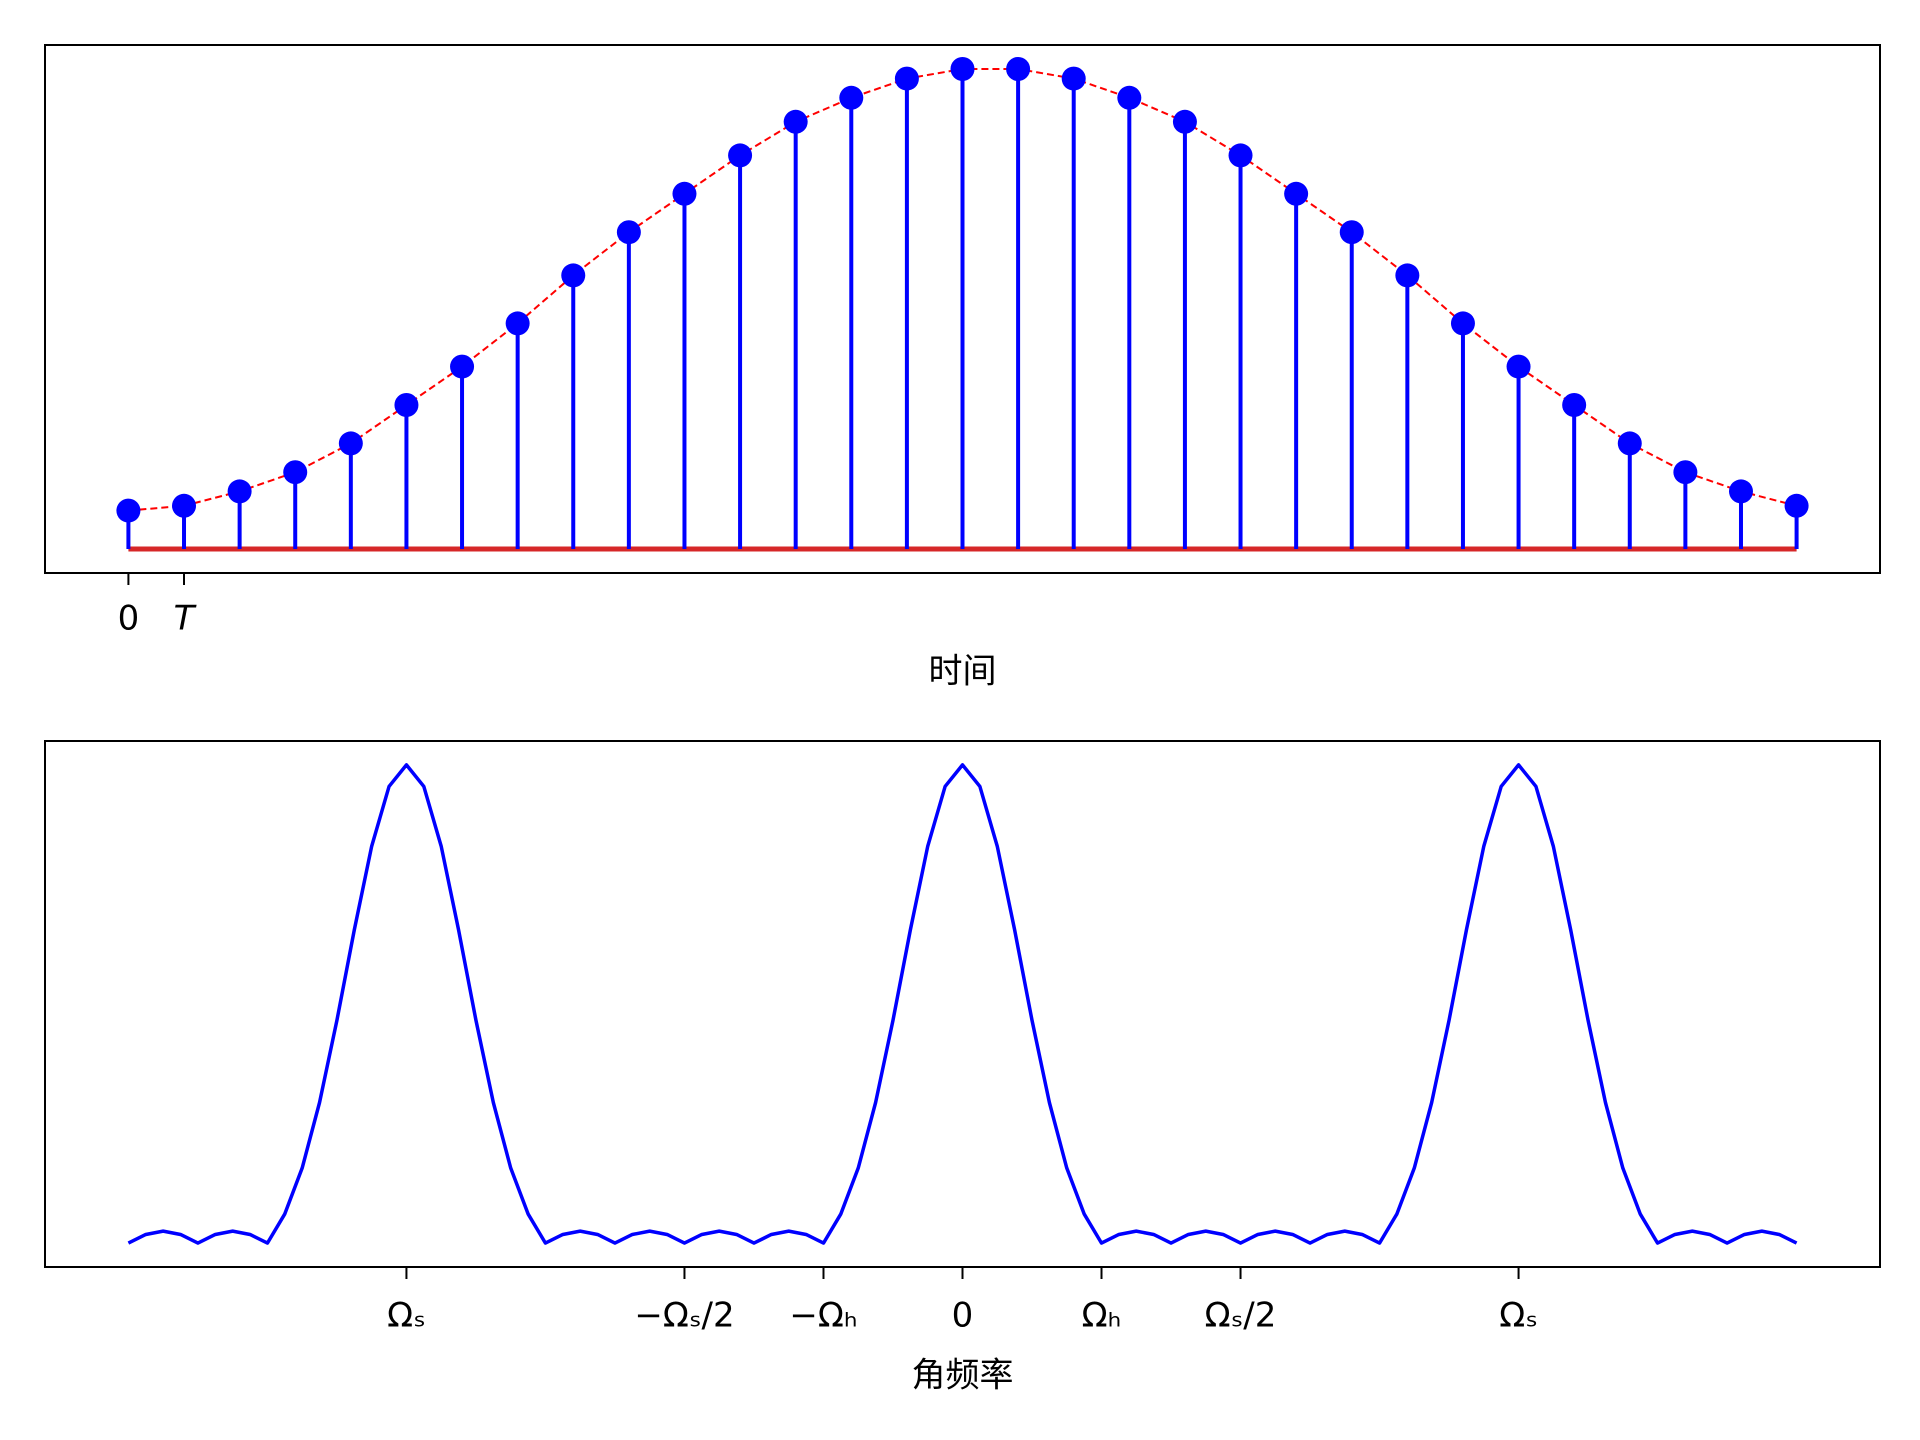  I want to click on x-tick-label: −Ωₕ, so click(823, 1316).